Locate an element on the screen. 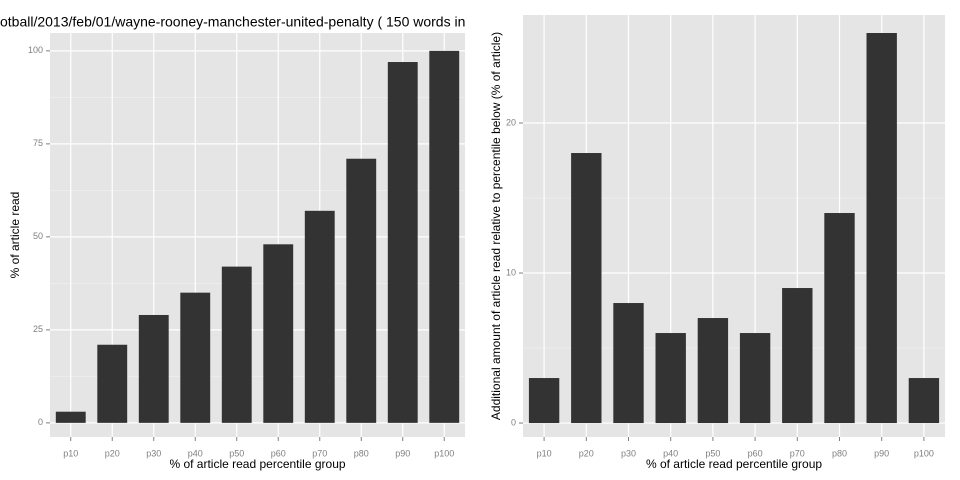 The width and height of the screenshot is (960, 480). y-tick-label: 75 is located at coordinates (38, 143).